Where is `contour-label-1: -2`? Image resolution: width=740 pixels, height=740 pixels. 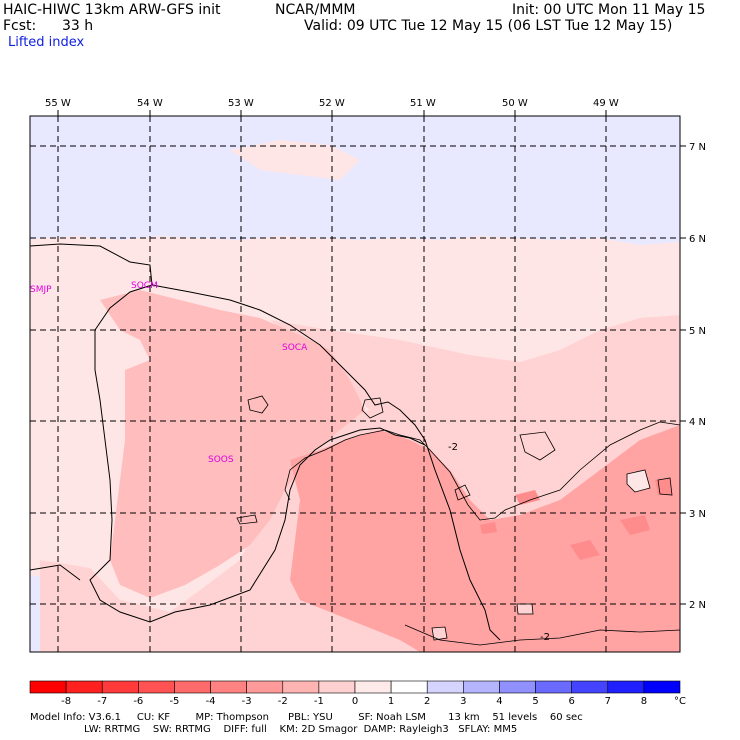 contour-label-1: -2 is located at coordinates (453, 447).